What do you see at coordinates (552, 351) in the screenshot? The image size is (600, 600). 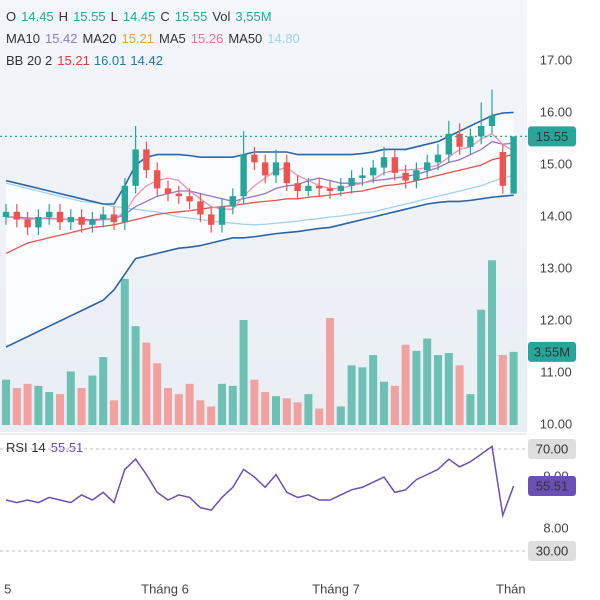 I see `last-volume-box` at bounding box center [552, 351].